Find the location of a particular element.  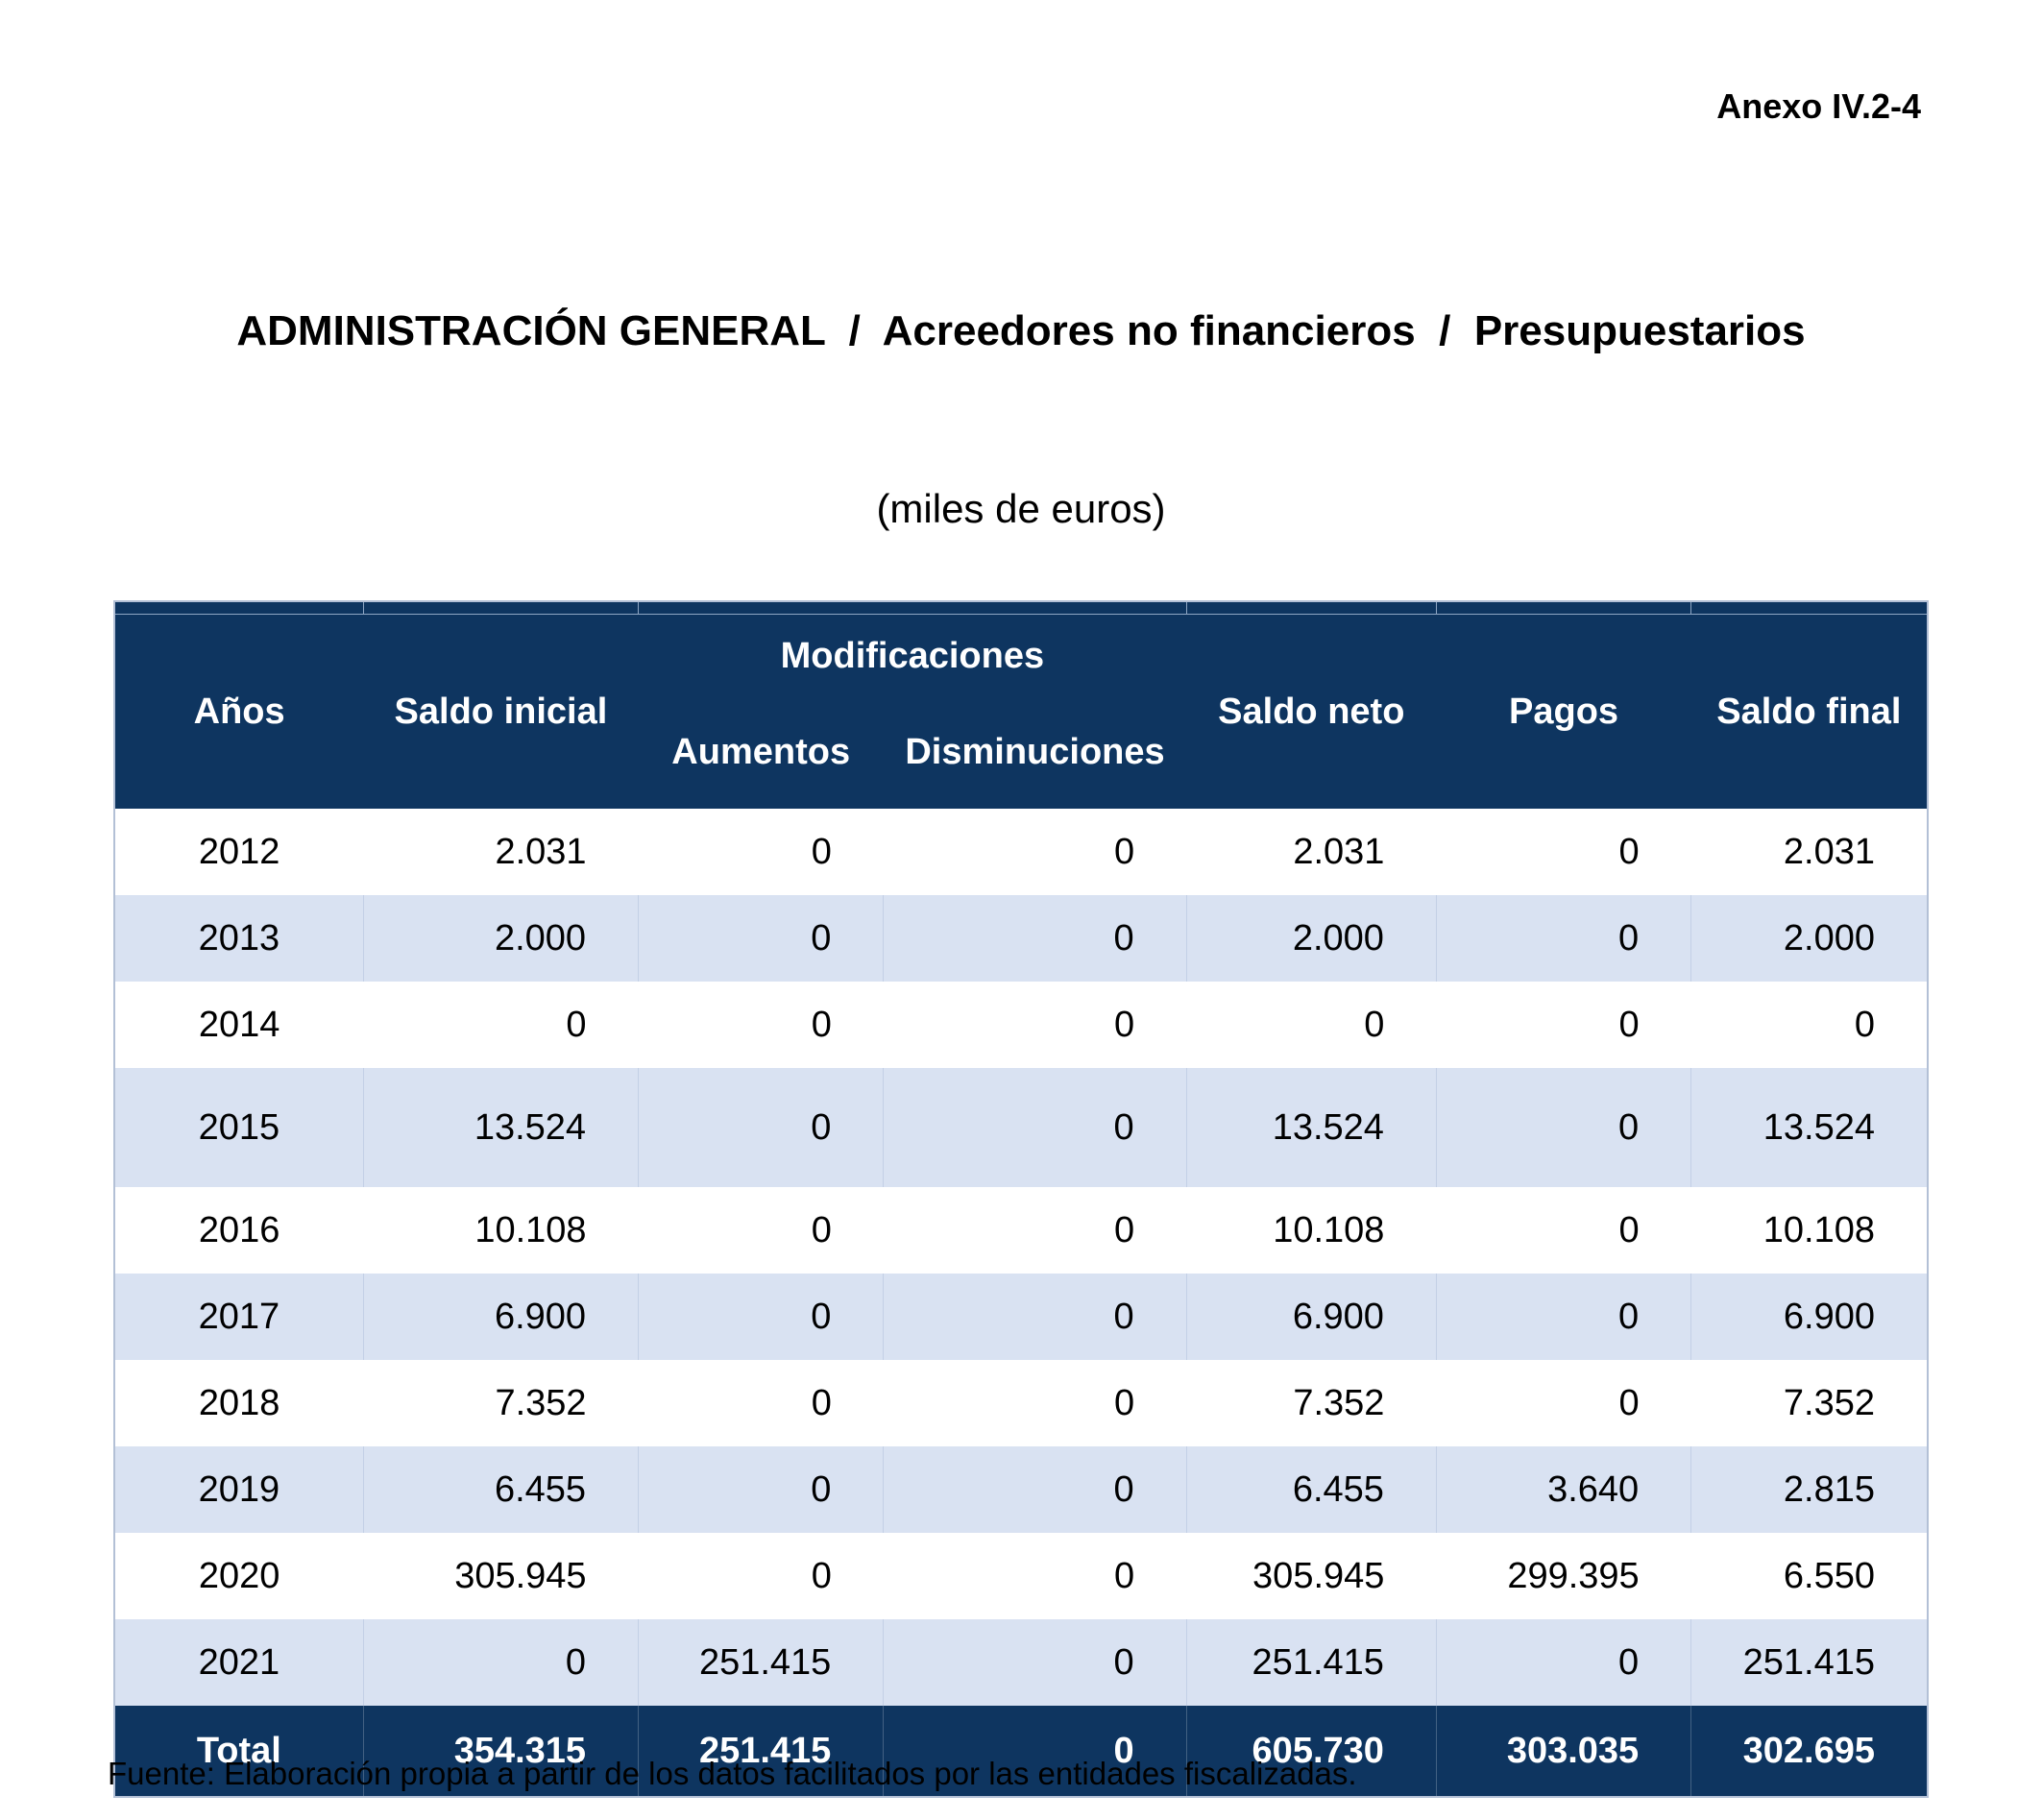

saldo-neto-cell: 13.524 is located at coordinates (1311, 1127).